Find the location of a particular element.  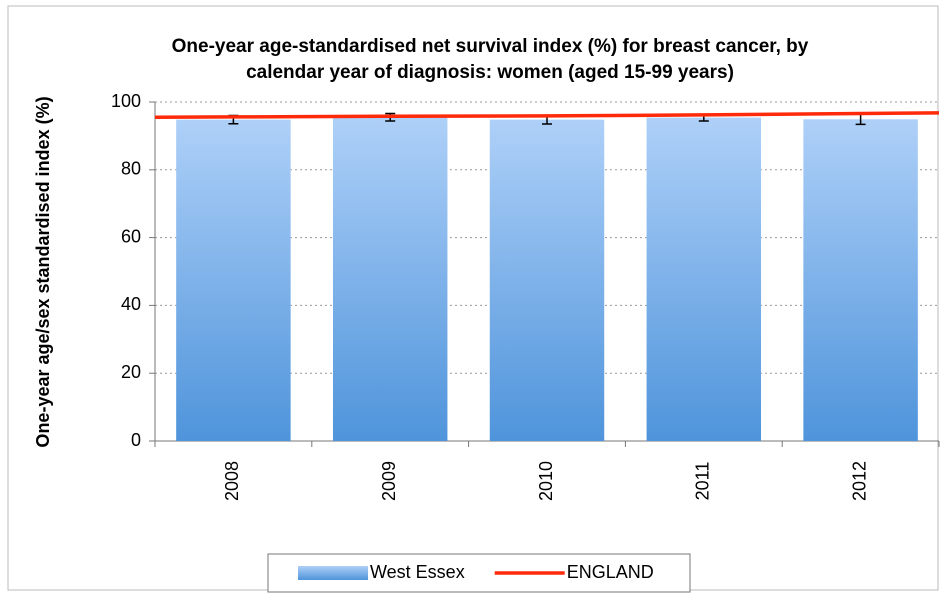

y-tick-label: 20 is located at coordinates (131, 372).